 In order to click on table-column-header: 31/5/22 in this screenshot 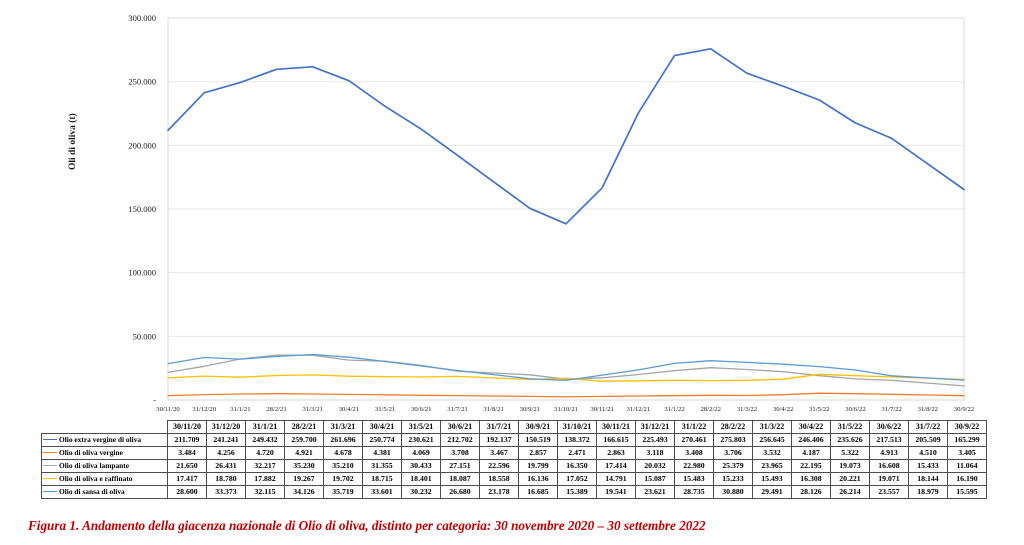, I will do `click(850, 427)`.